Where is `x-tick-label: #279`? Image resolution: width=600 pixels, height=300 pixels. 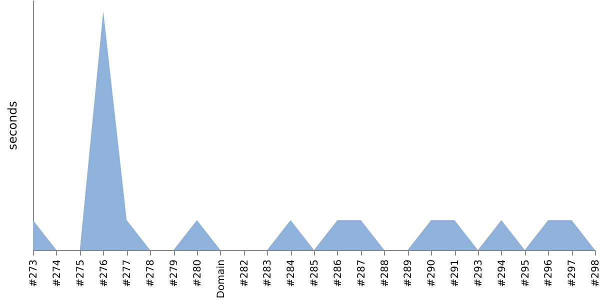
x-tick-label: #279 is located at coordinates (174, 273).